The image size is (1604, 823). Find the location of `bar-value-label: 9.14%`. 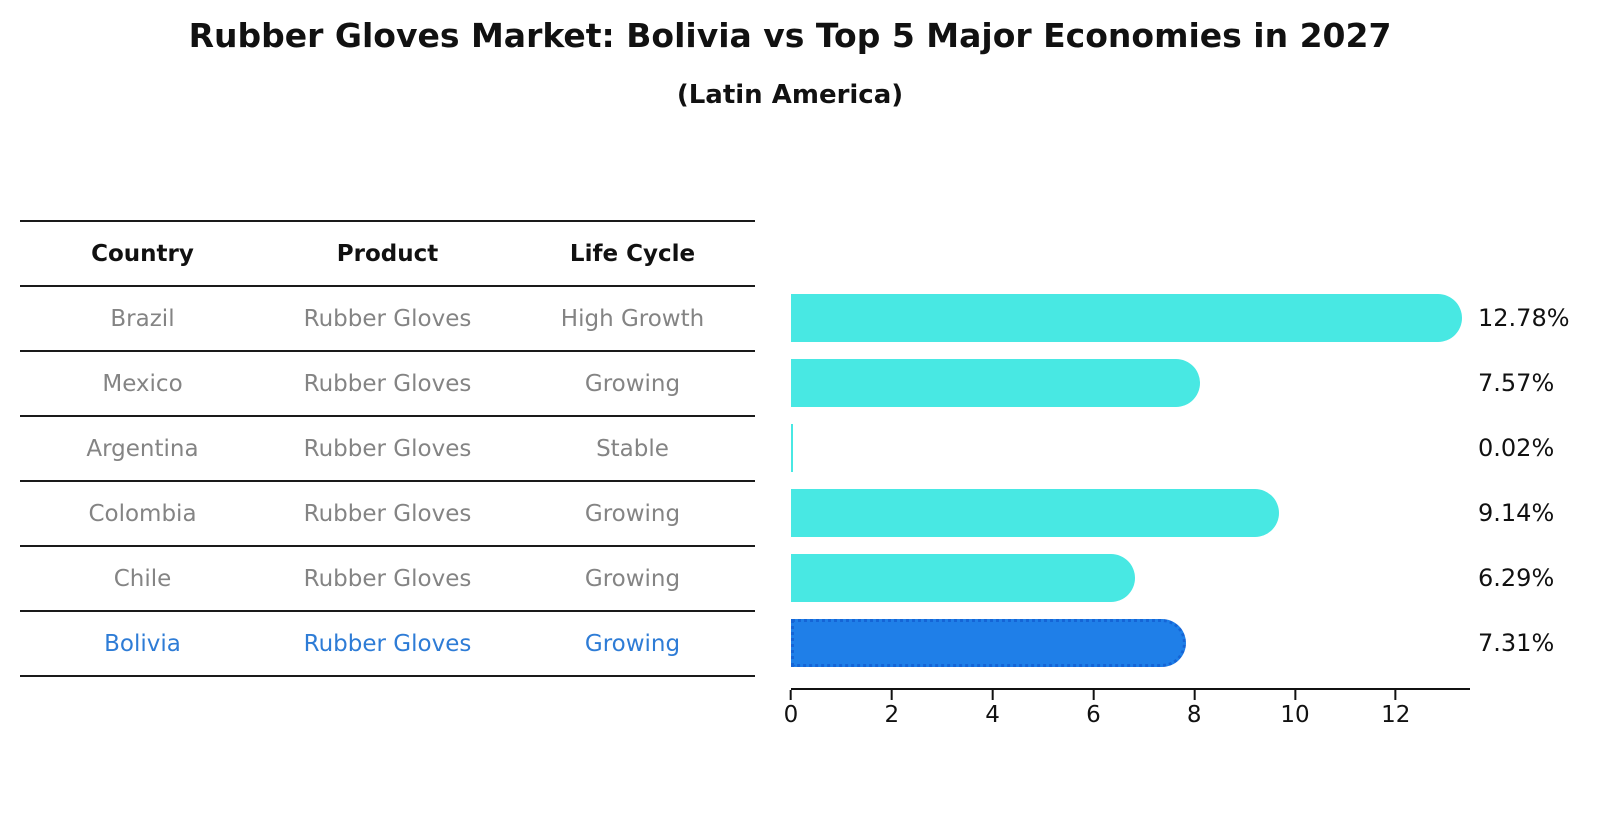

bar-value-label: 9.14% is located at coordinates (1516, 513).